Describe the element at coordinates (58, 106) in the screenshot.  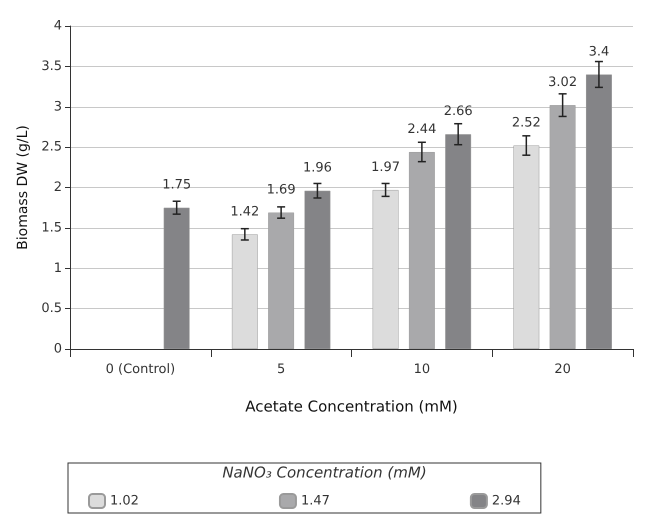
I see `y-tick-label: 3` at that location.